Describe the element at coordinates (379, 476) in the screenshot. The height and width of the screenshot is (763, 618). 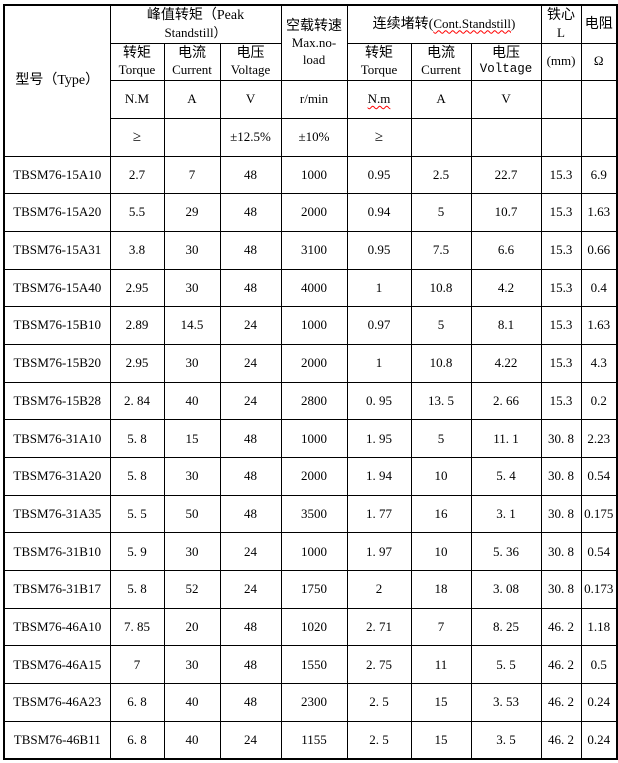
I see `value-cell: 1. 94` at that location.